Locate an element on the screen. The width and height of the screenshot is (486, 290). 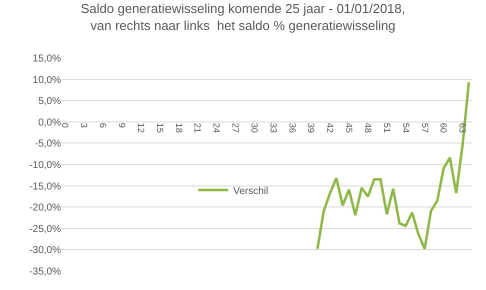
legend-label: Verschil is located at coordinates (250, 191).